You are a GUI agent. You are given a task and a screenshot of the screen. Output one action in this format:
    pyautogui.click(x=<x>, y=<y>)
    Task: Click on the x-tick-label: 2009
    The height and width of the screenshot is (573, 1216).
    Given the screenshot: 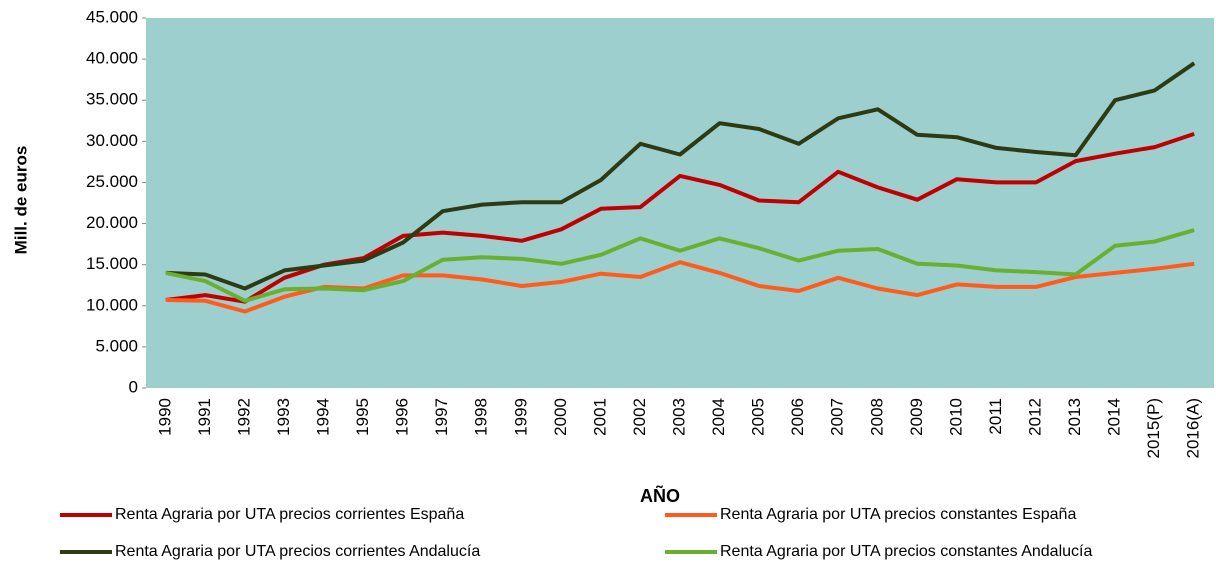 What is the action you would take?
    pyautogui.click(x=916, y=417)
    